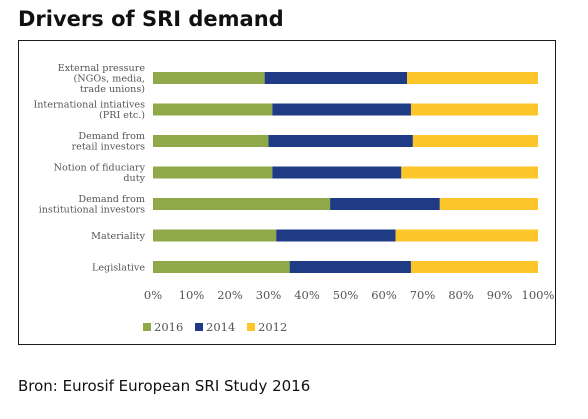 The height and width of the screenshot is (419, 588). Describe the element at coordinates (192, 295) in the screenshot. I see `x-tick-label-1: 10%` at that location.